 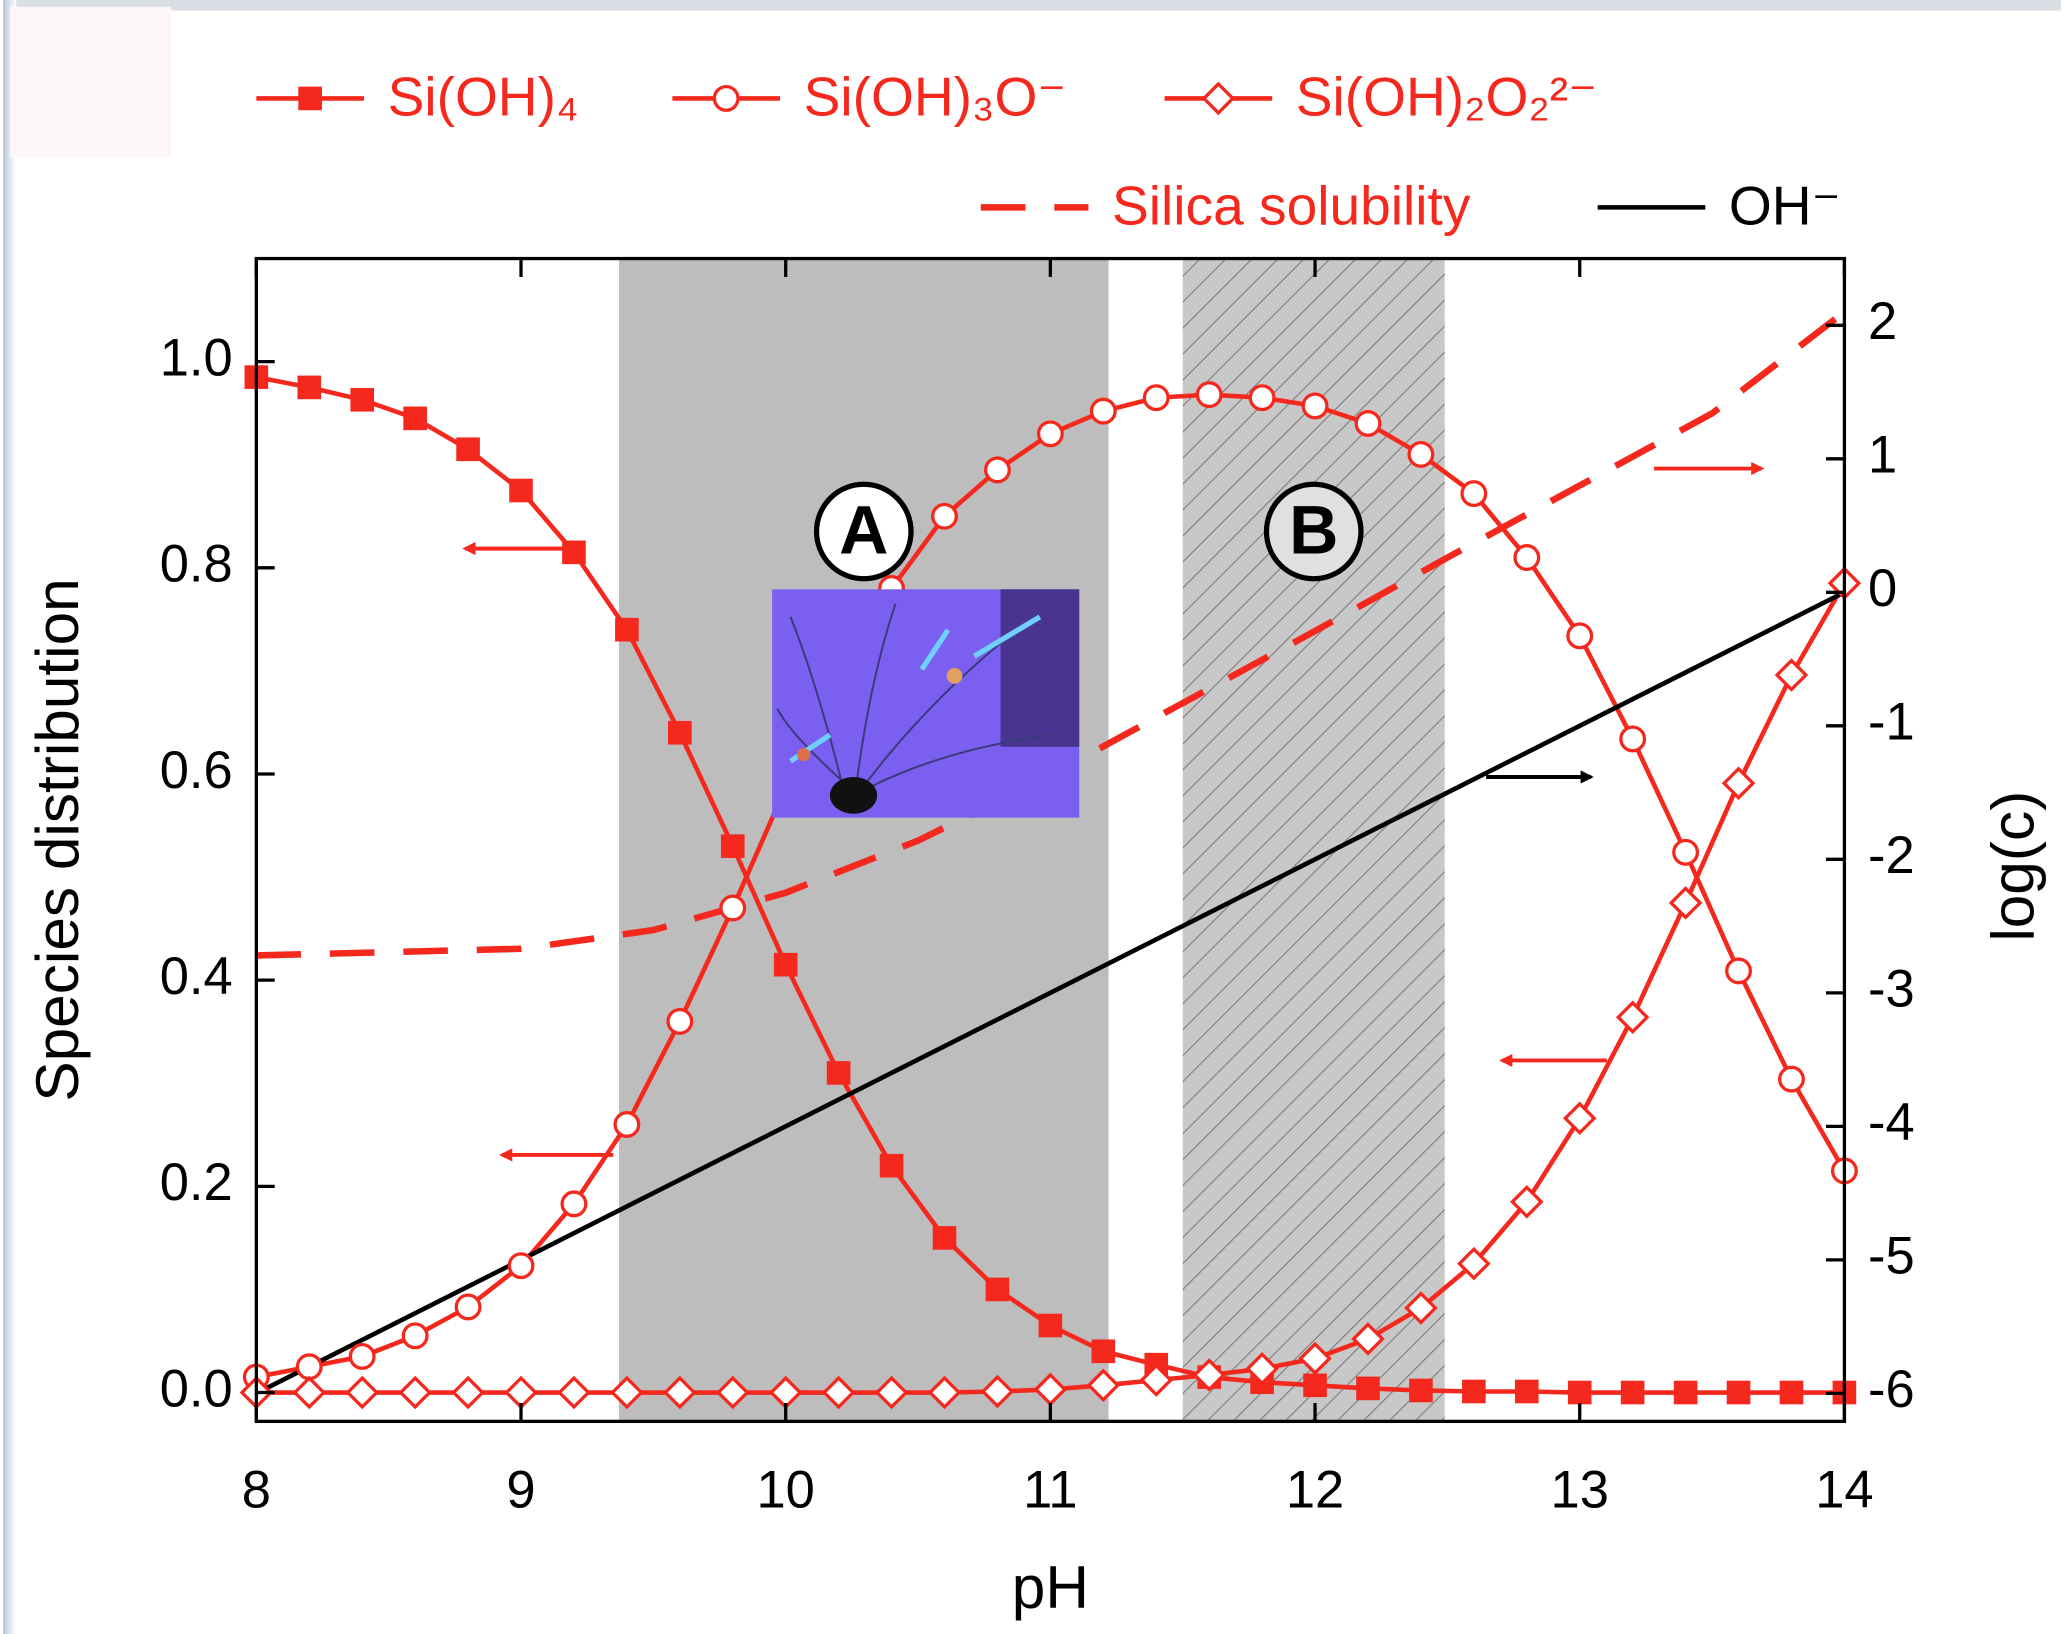 I want to click on y-tick-label: 0.6, so click(x=196, y=770).